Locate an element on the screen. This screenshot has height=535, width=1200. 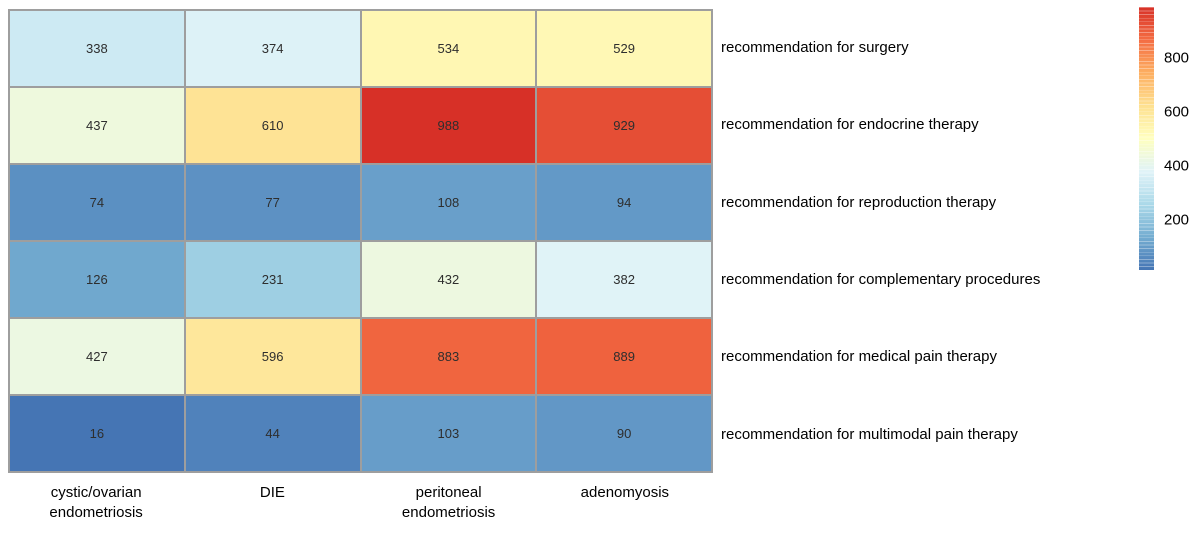
heatmap-cell: 529 is located at coordinates (624, 48).